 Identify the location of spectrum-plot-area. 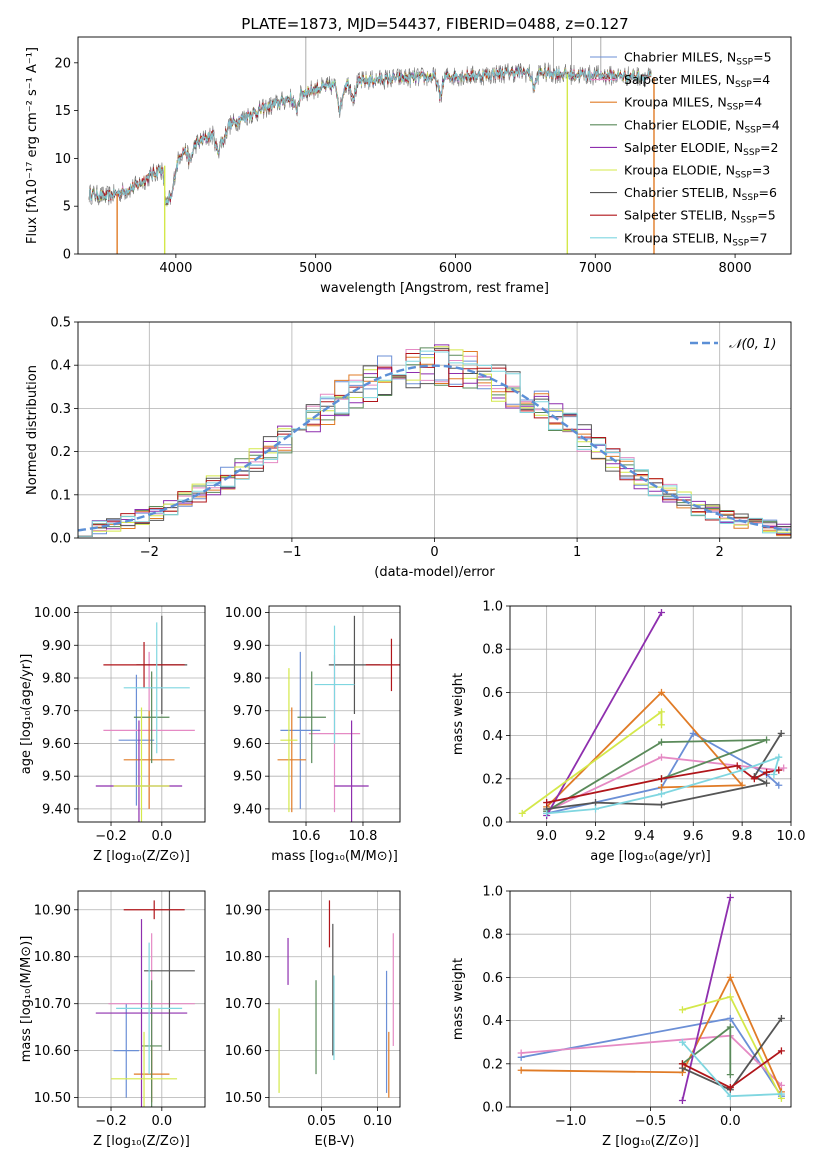
(371, 145).